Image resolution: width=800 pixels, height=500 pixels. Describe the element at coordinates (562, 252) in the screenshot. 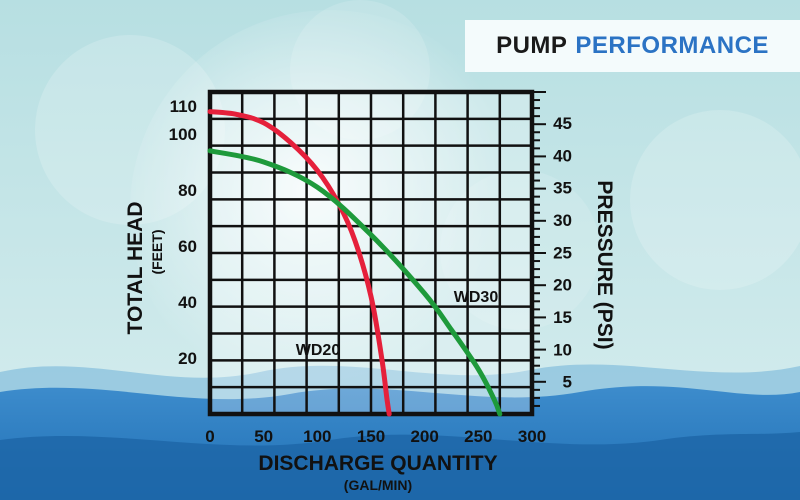

I see `y2-tick-label: 25` at that location.